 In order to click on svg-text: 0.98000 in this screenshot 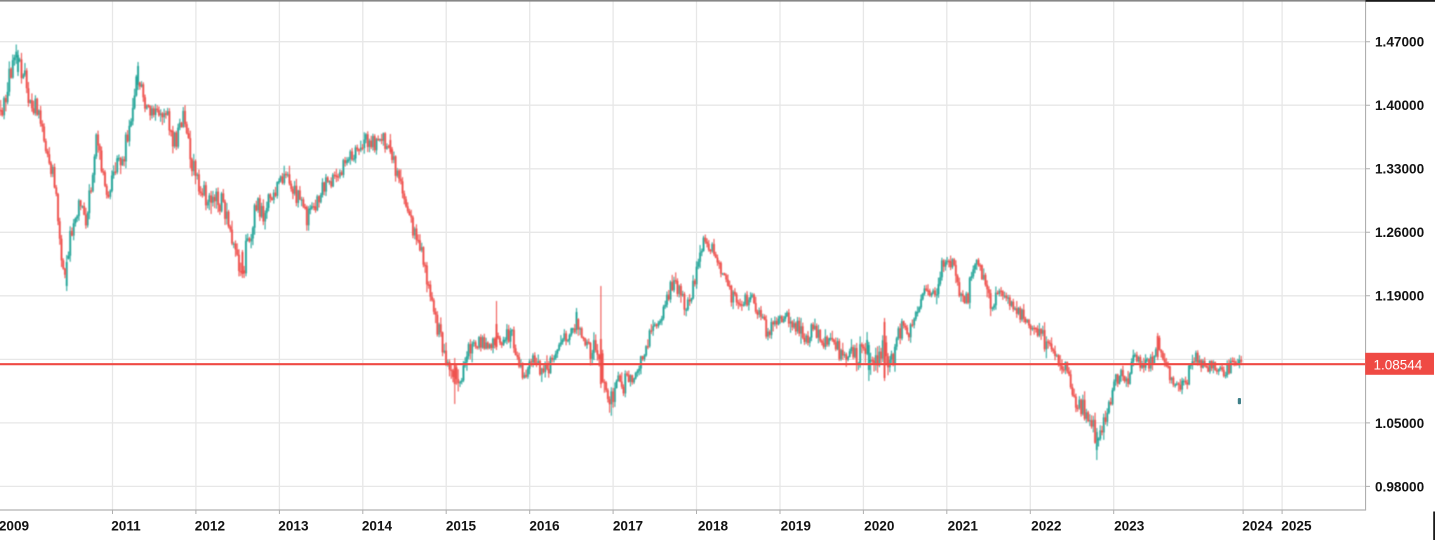, I will do `click(1399, 486)`.